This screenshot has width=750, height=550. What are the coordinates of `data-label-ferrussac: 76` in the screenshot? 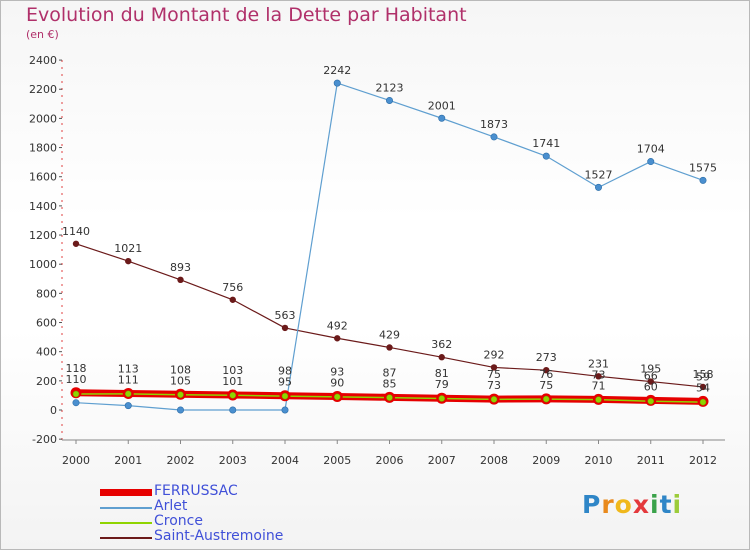 It's located at (546, 374).